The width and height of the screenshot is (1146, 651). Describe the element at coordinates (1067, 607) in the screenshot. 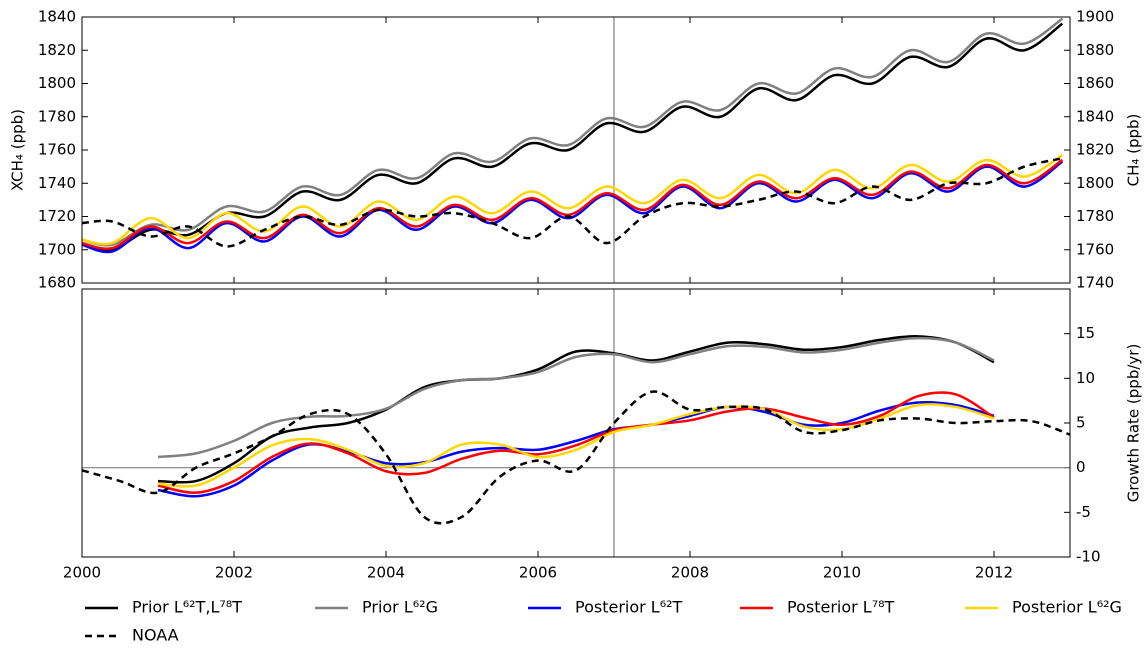

I see `legend-label: Posterior L⁶²G` at that location.